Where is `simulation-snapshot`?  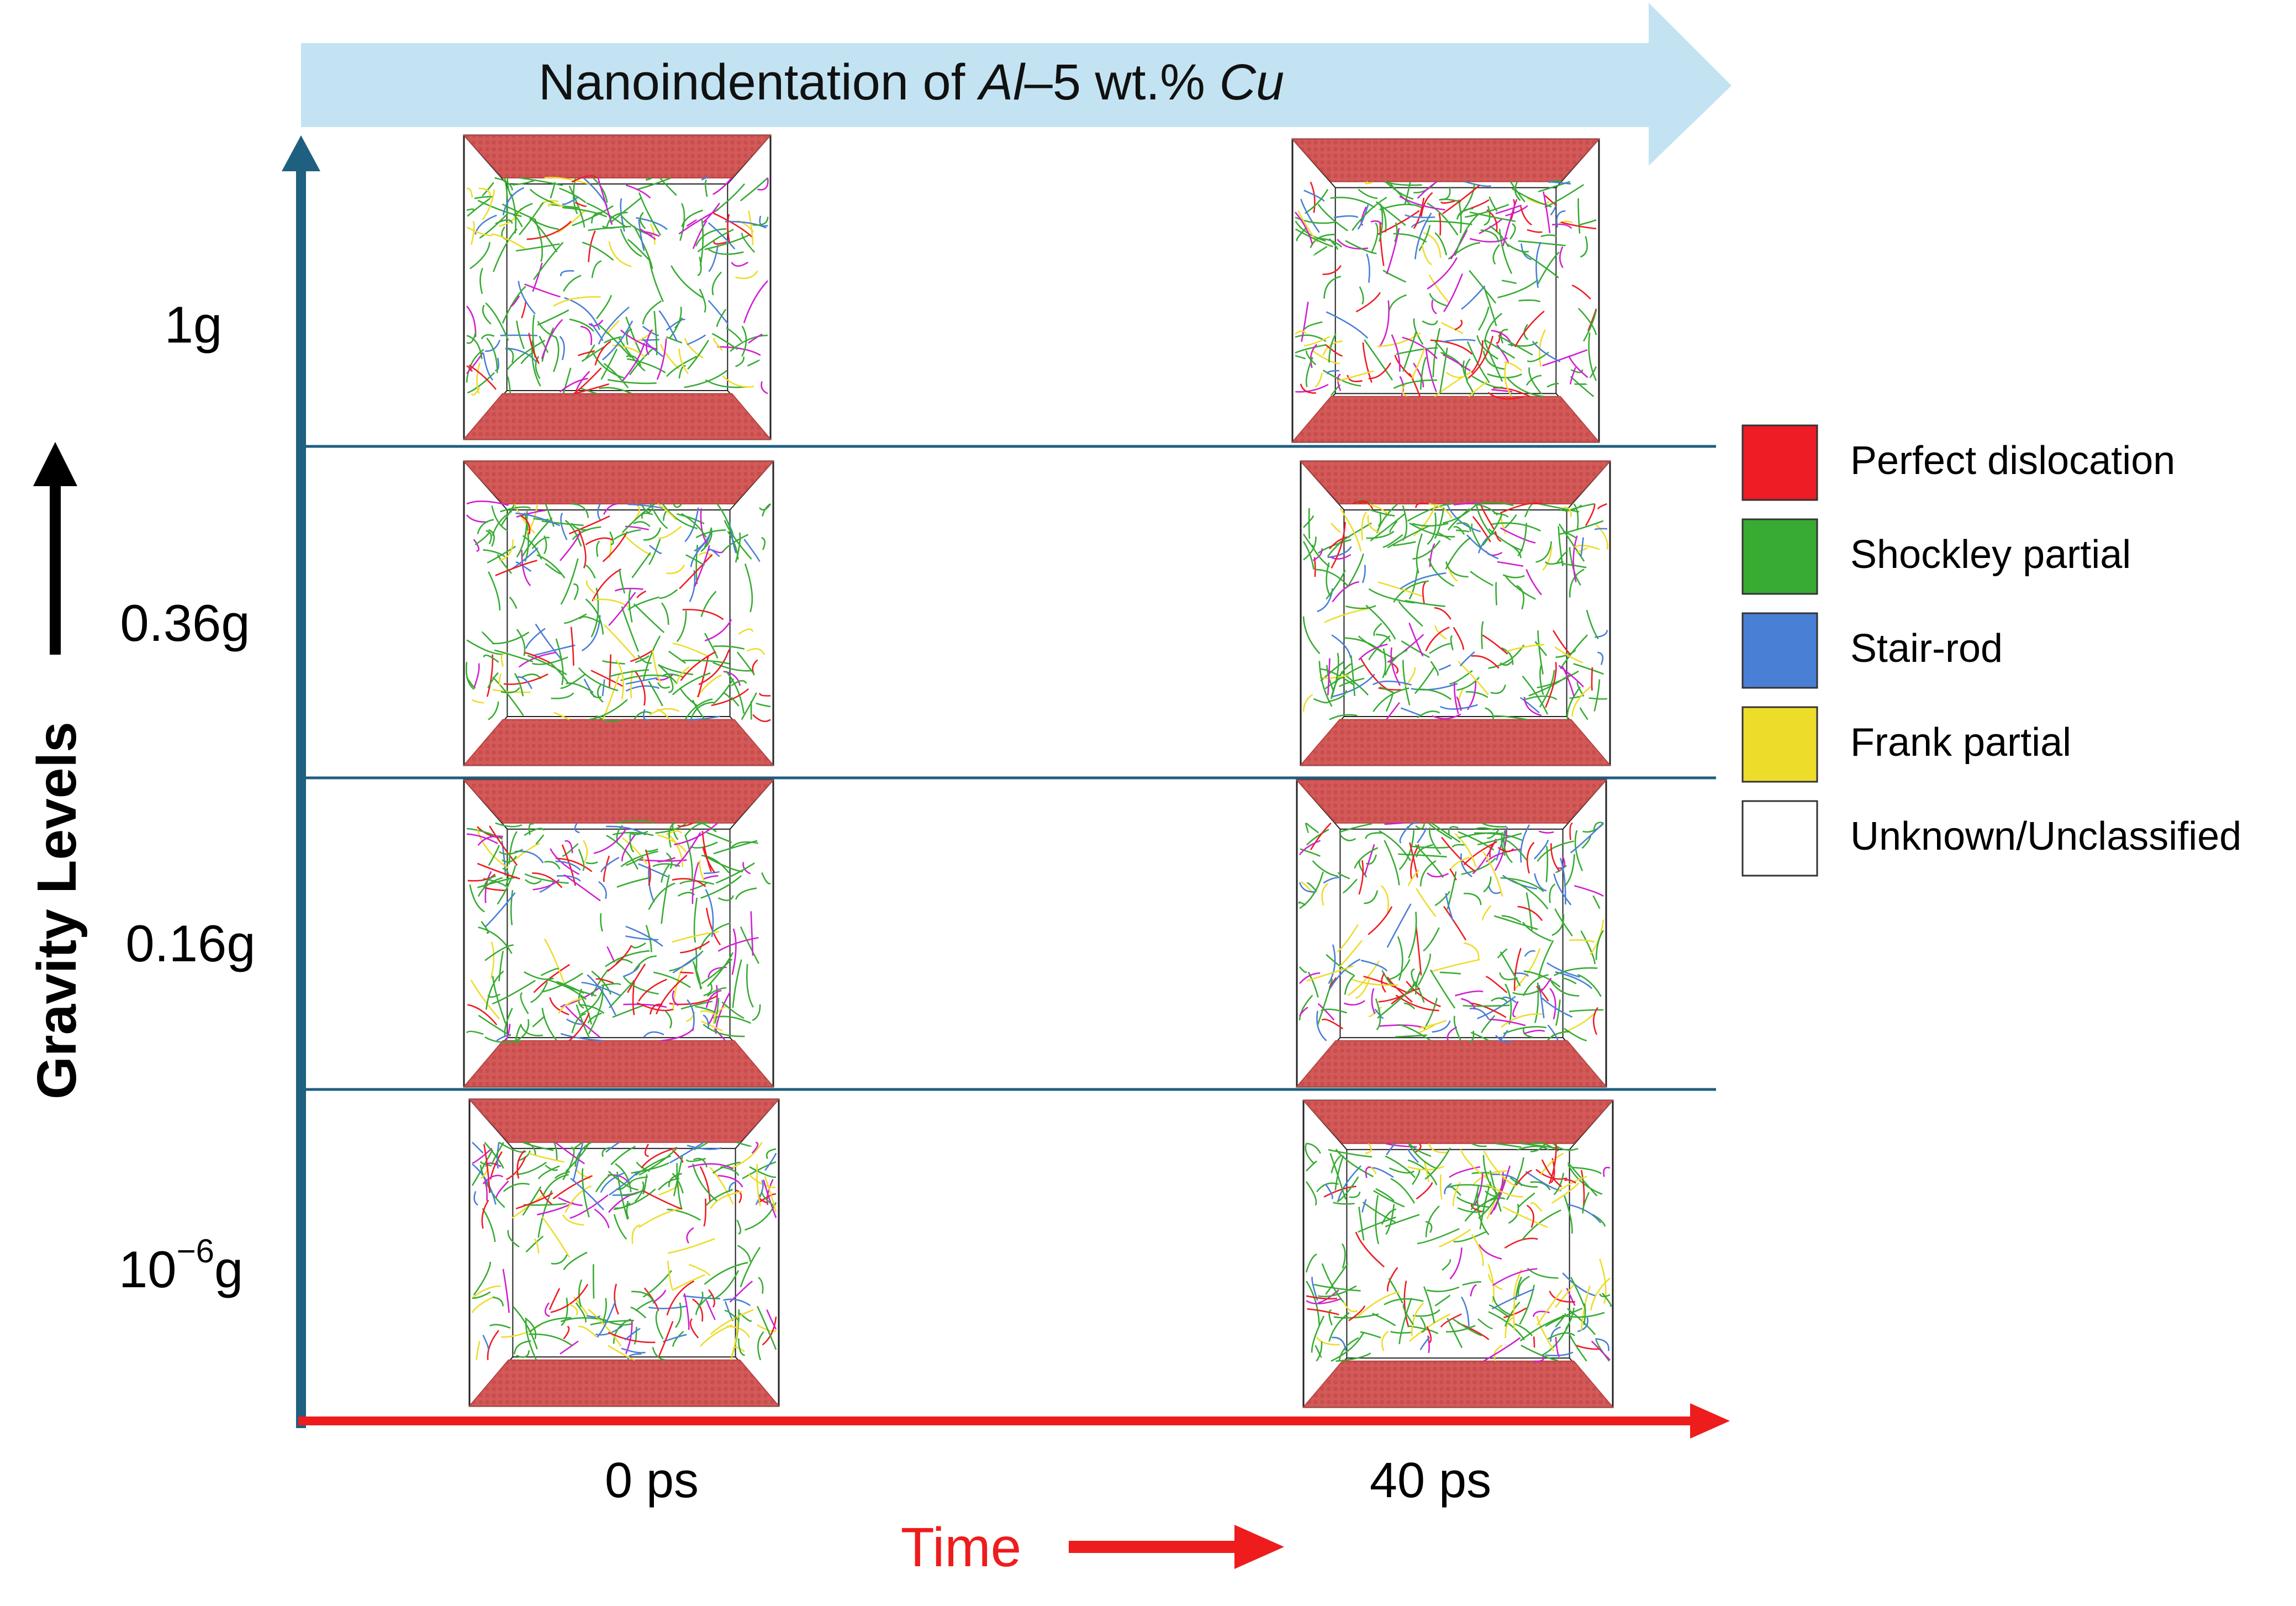
simulation-snapshot is located at coordinates (1451, 933).